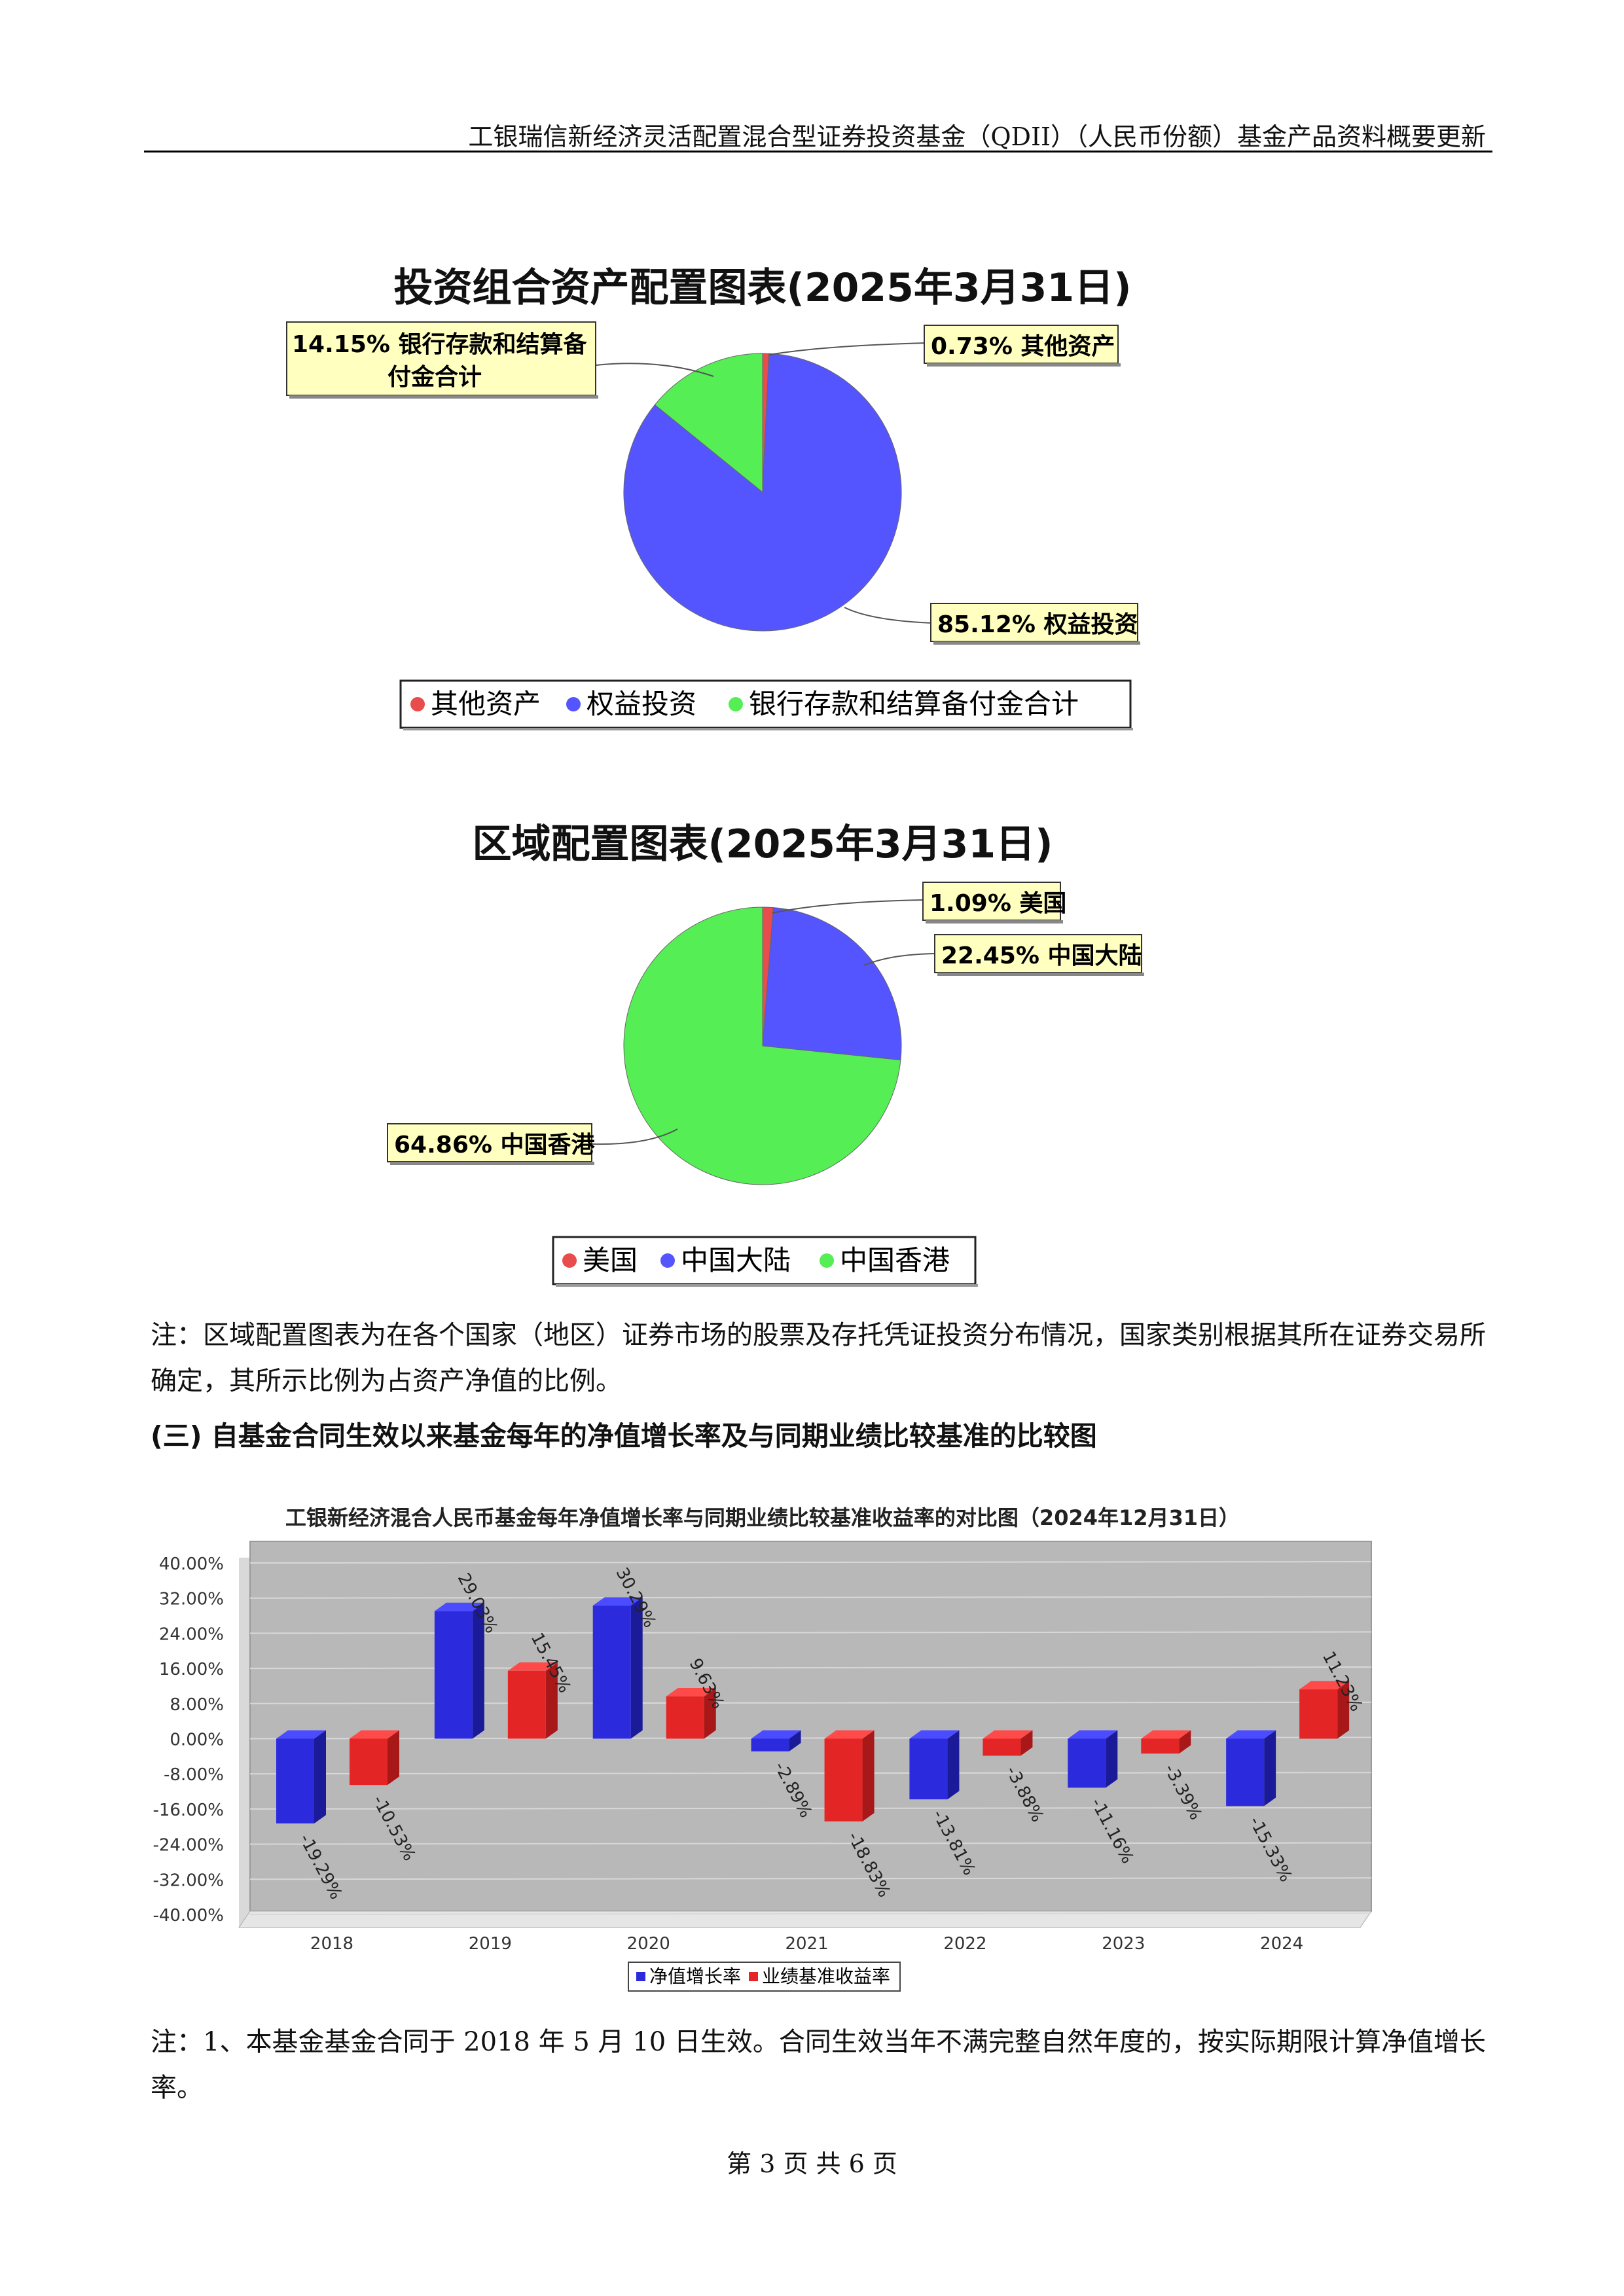 This screenshot has width=1624, height=2296. I want to click on y-tick-label: 0.00%, so click(197, 1740).